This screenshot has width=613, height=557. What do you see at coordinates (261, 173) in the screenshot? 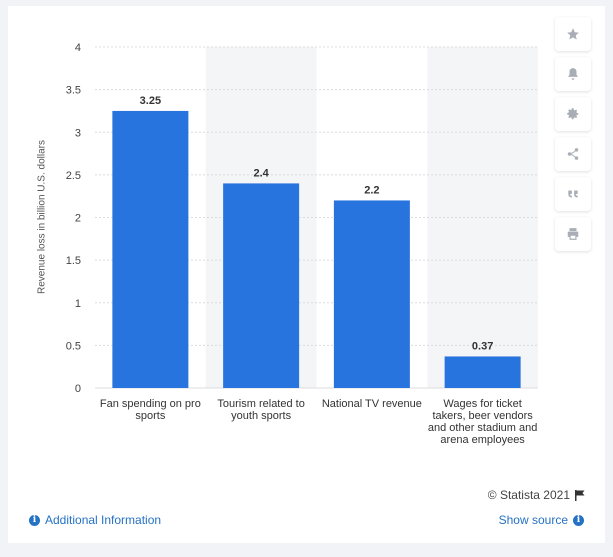
I see `data-label: 2.4` at bounding box center [261, 173].